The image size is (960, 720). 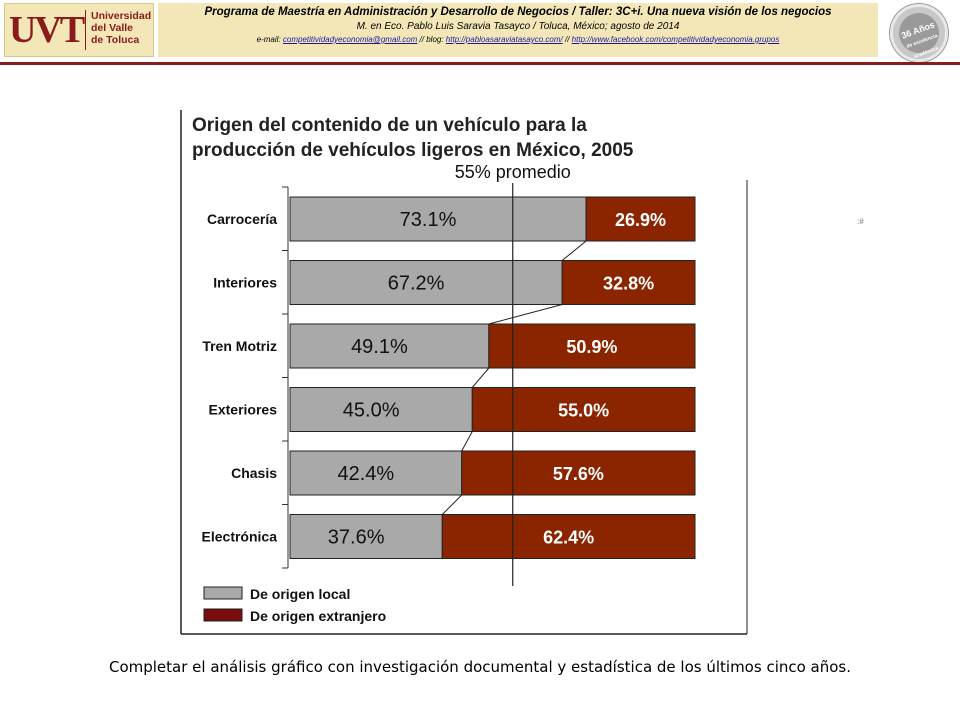 I want to click on logo-mark: UVT, so click(x=47, y=30).